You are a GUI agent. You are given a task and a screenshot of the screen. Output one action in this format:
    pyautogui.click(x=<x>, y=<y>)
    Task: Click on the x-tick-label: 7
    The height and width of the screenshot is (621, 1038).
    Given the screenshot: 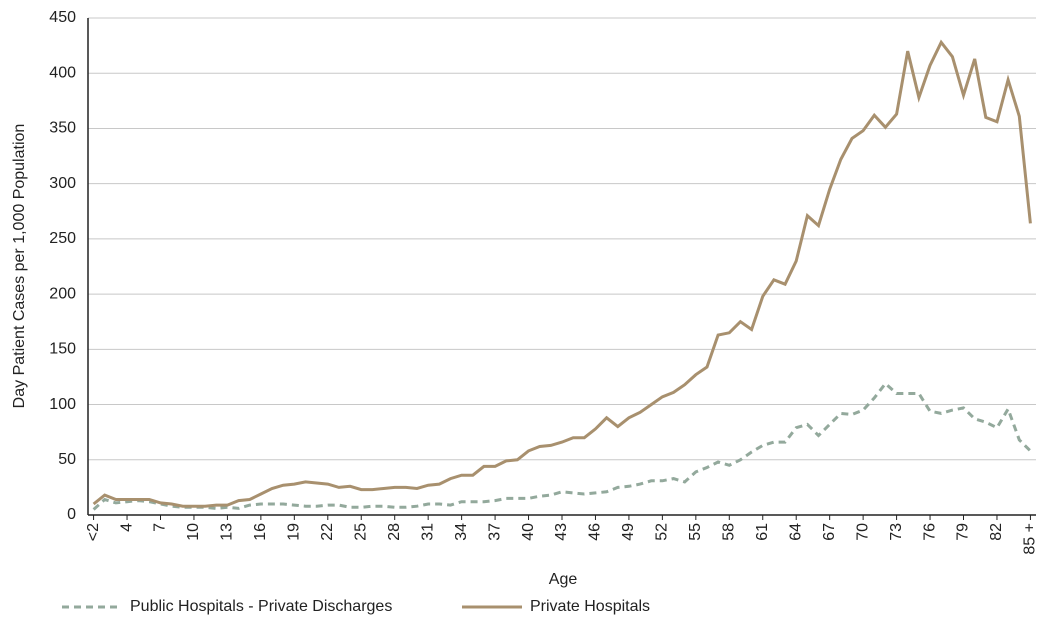 What is the action you would take?
    pyautogui.click(x=160, y=527)
    